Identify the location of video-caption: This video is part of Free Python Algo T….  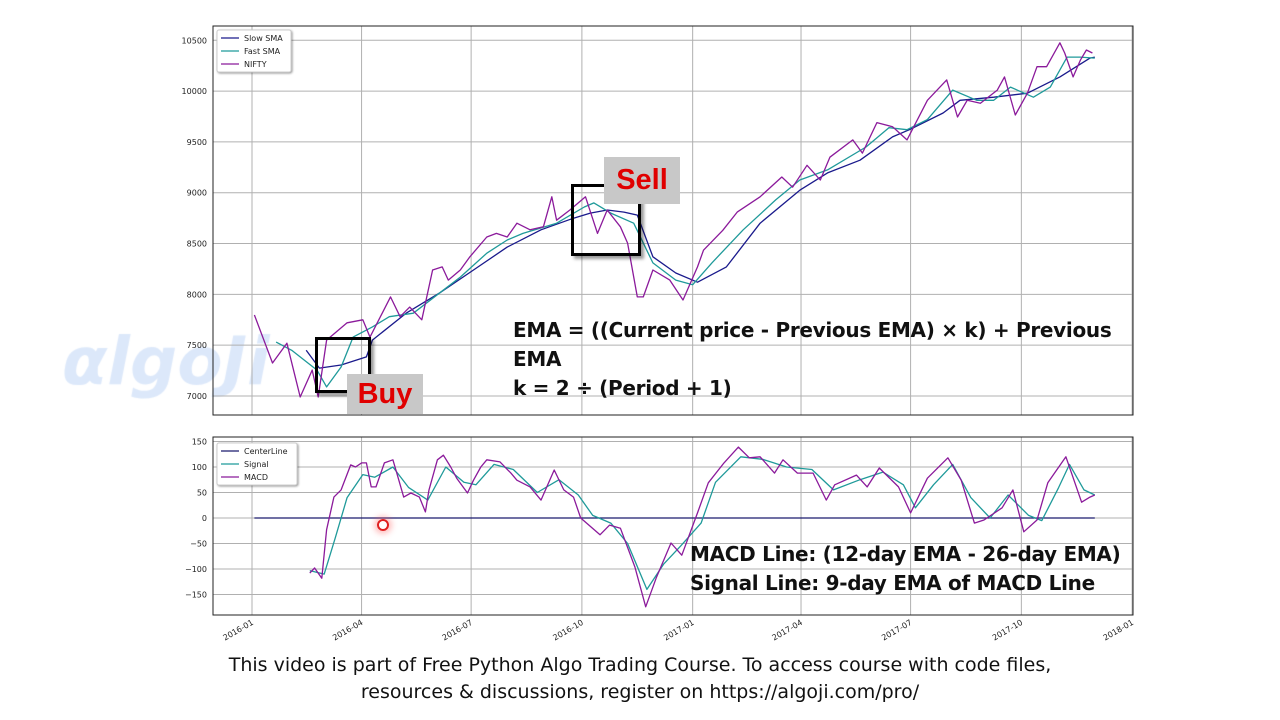
(640, 679).